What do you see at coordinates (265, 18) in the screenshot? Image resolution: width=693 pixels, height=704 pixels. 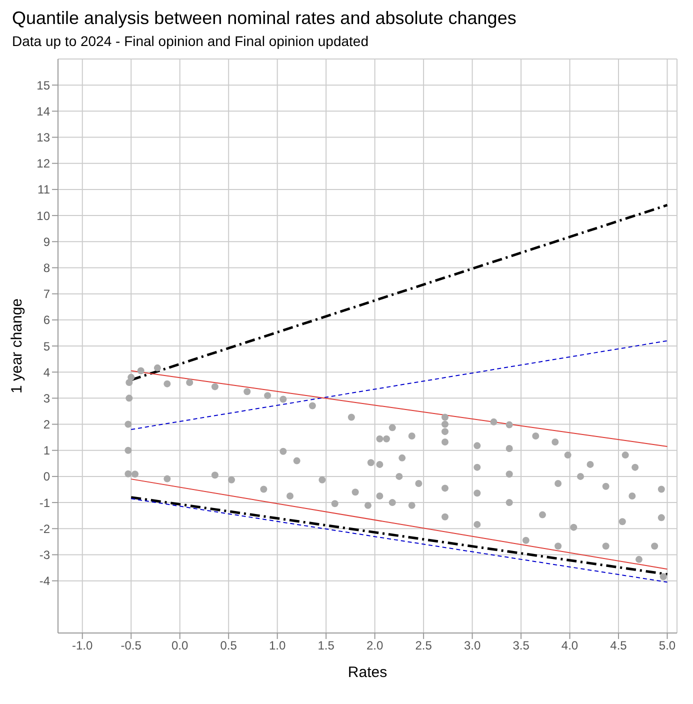 I see `chart-title: Quantile analysis between nominal rates and absolute changes` at bounding box center [265, 18].